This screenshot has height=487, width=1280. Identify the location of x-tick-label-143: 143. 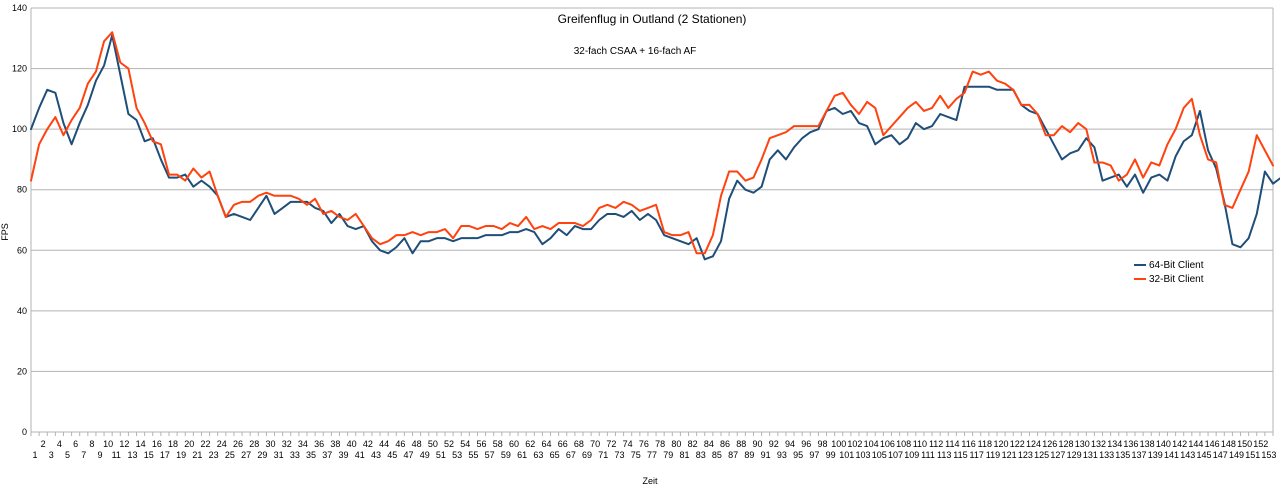
(1187, 455).